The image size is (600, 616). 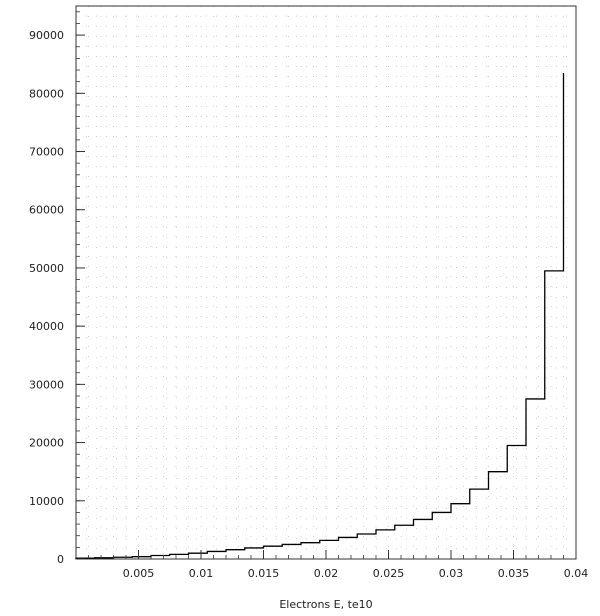 What do you see at coordinates (451, 573) in the screenshot?
I see `x-tick-label: 0.03` at bounding box center [451, 573].